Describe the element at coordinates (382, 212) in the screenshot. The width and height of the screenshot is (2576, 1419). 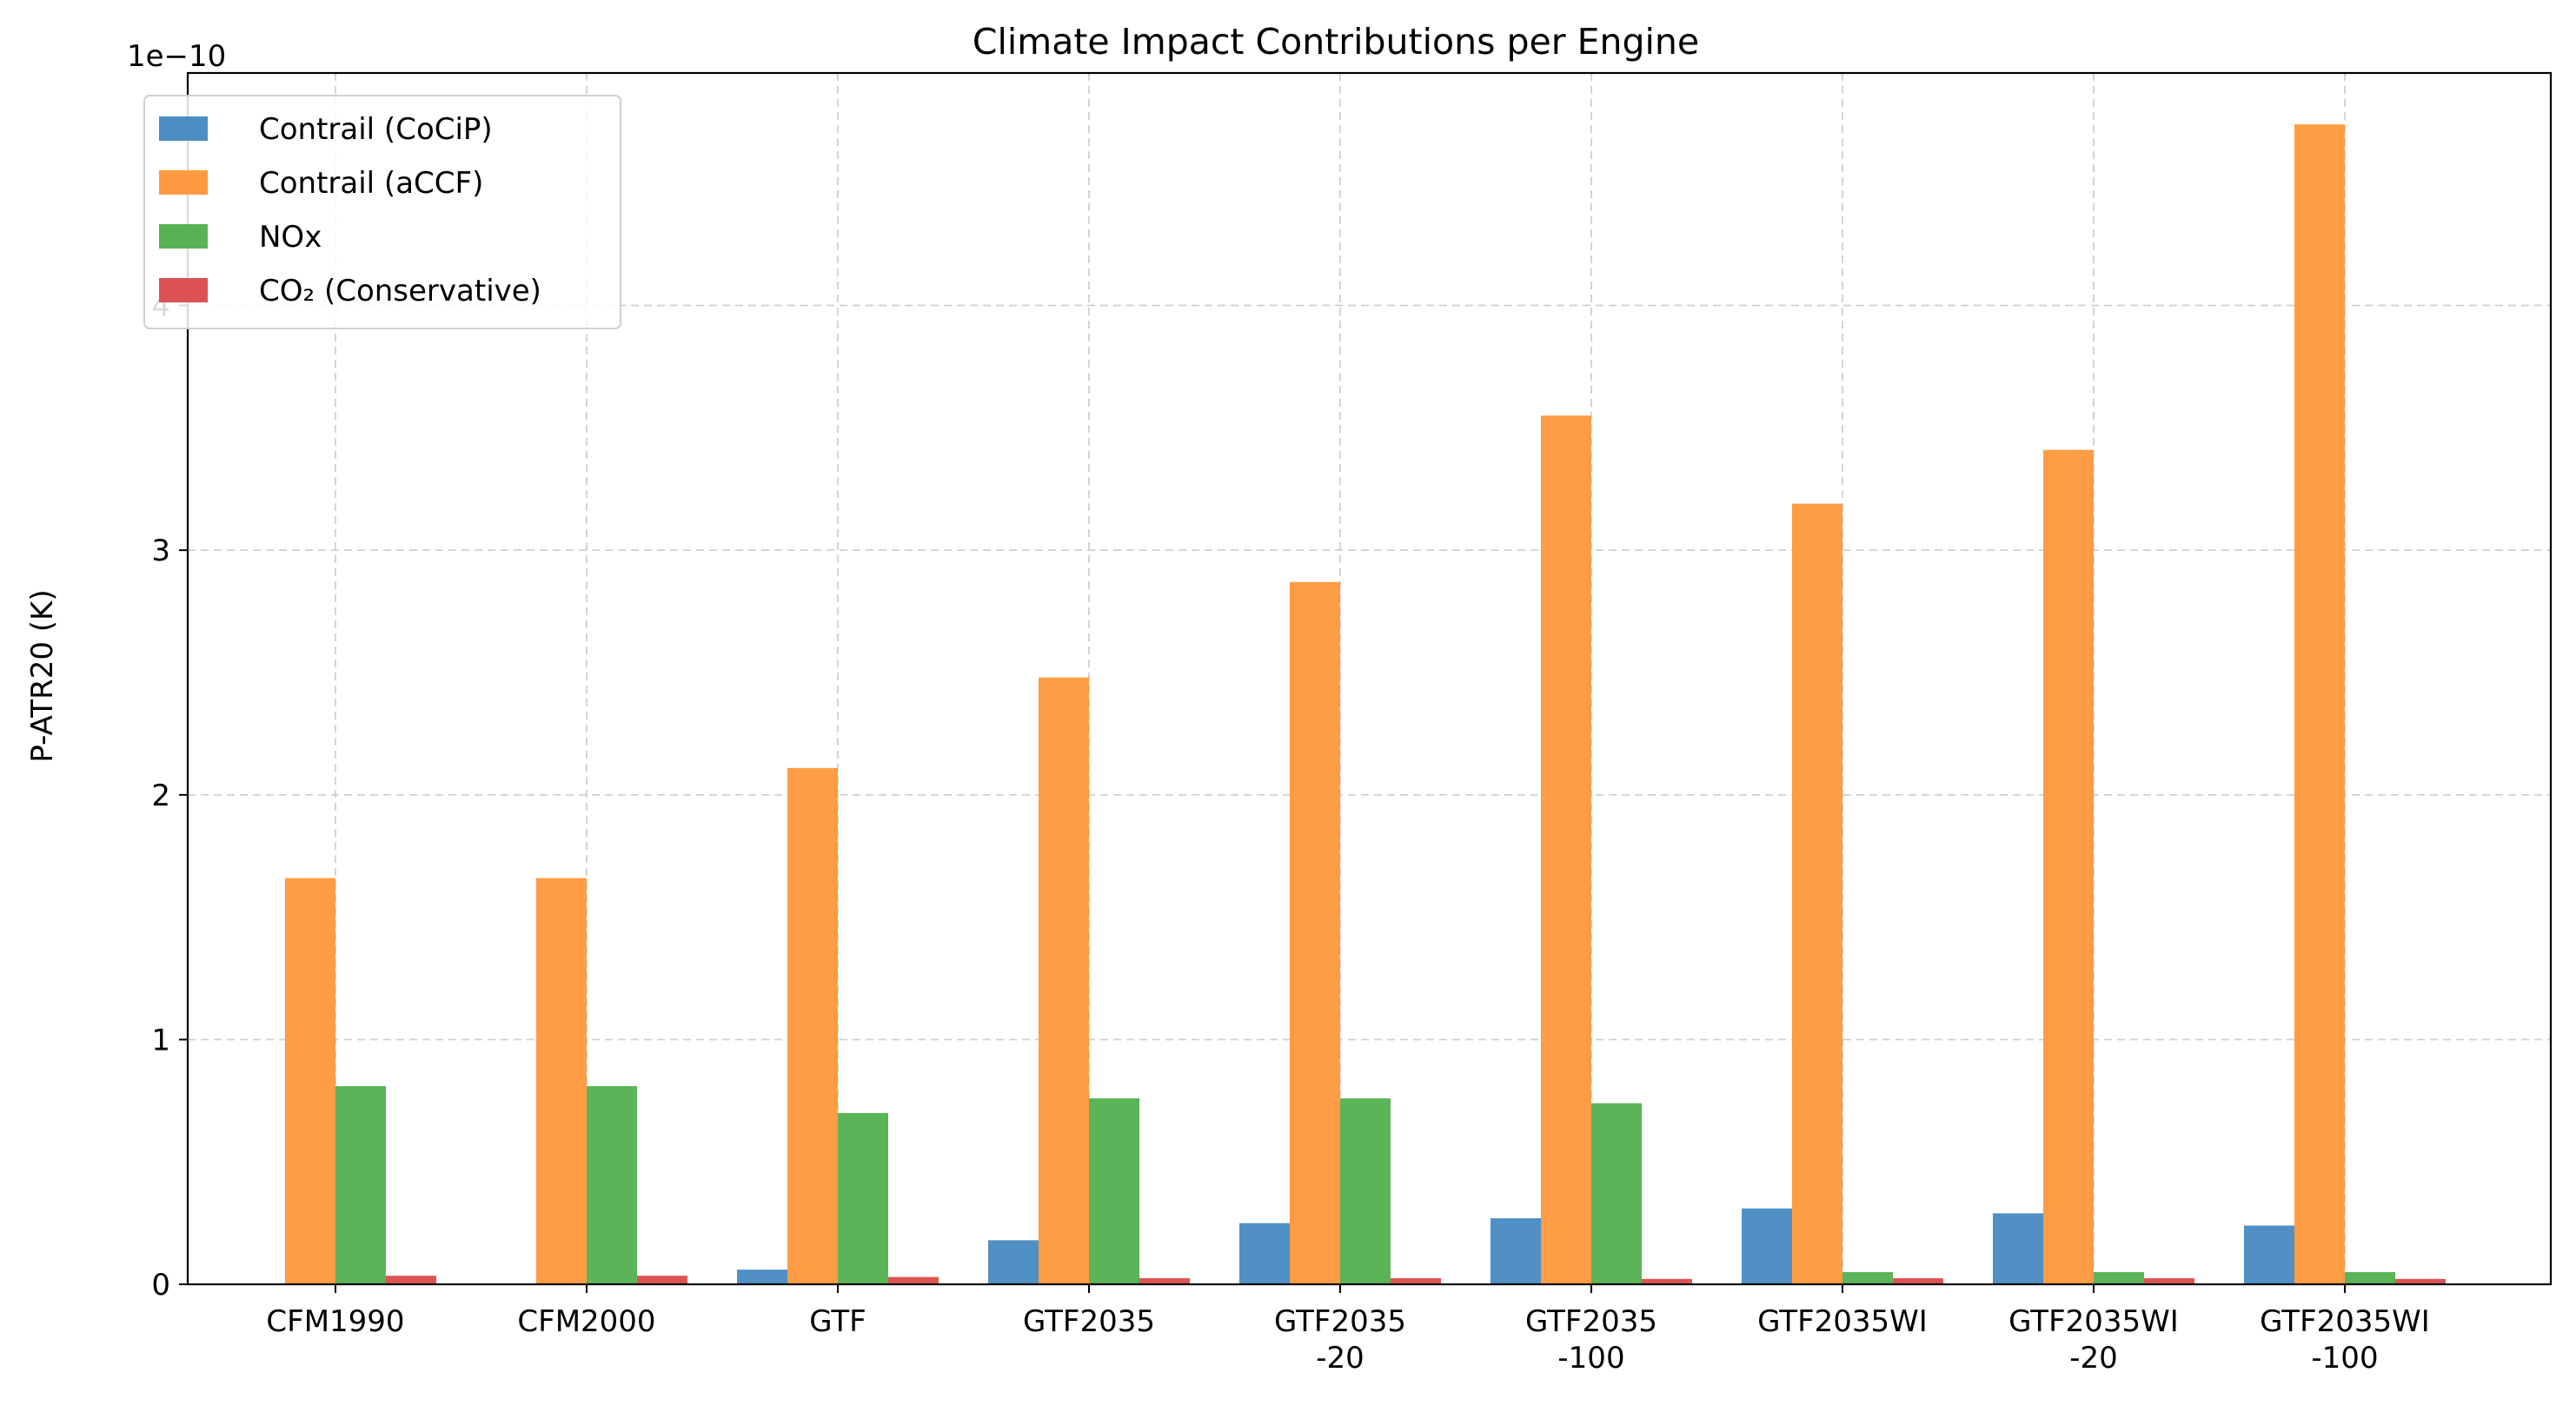
I see `legend-box` at that location.